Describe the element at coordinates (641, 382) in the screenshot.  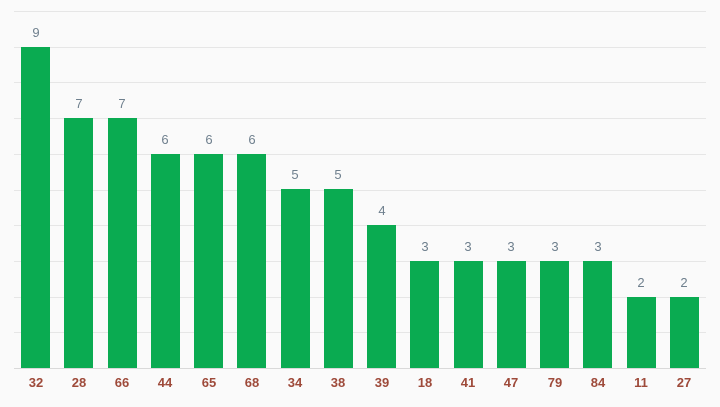
I see `x-axis-label: 11` at that location.